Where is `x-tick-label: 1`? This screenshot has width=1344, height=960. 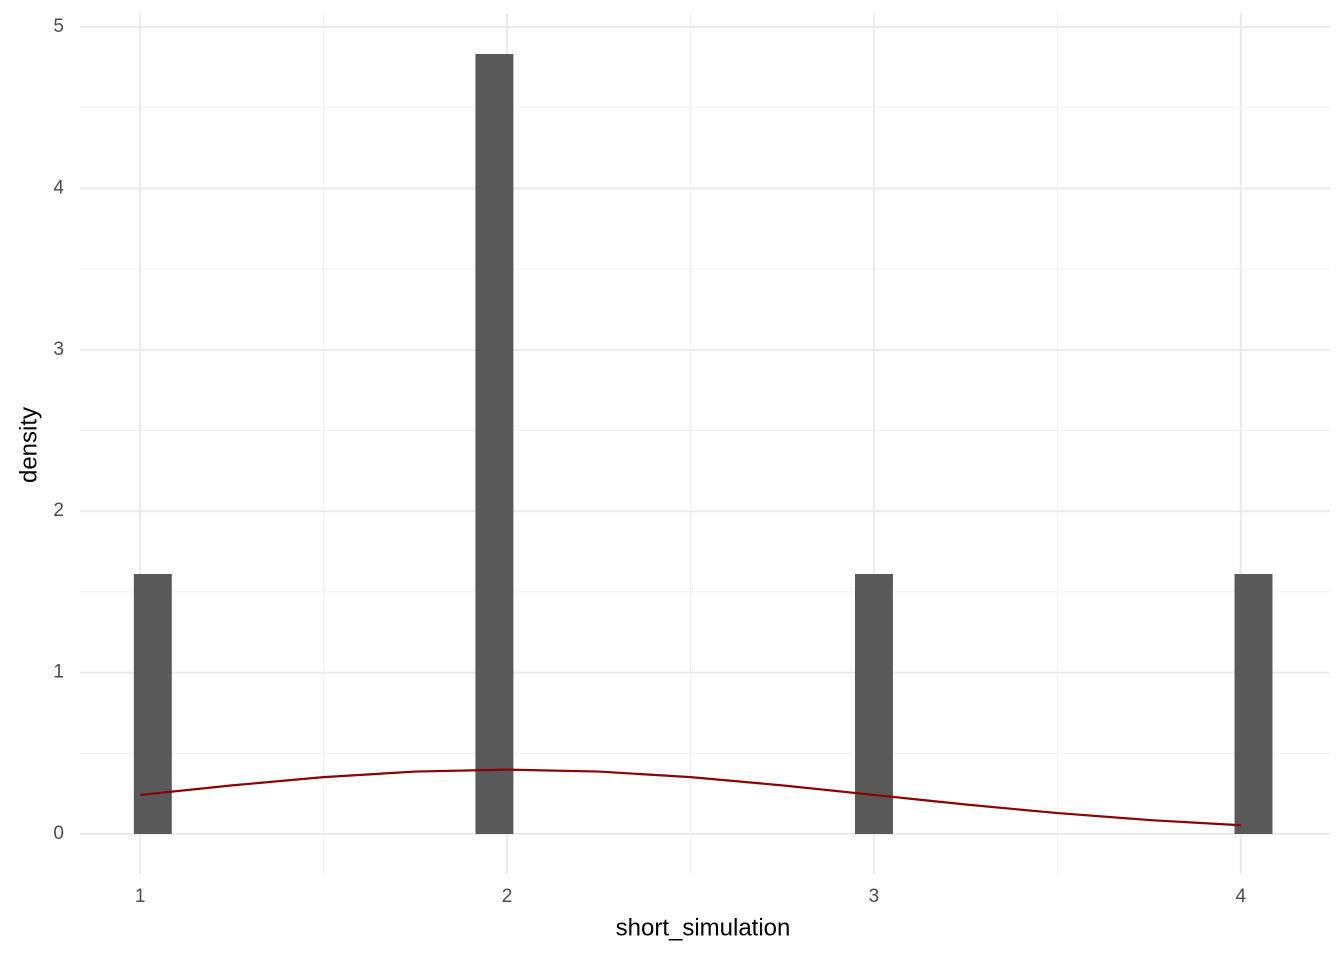
x-tick-label: 1 is located at coordinates (140, 896).